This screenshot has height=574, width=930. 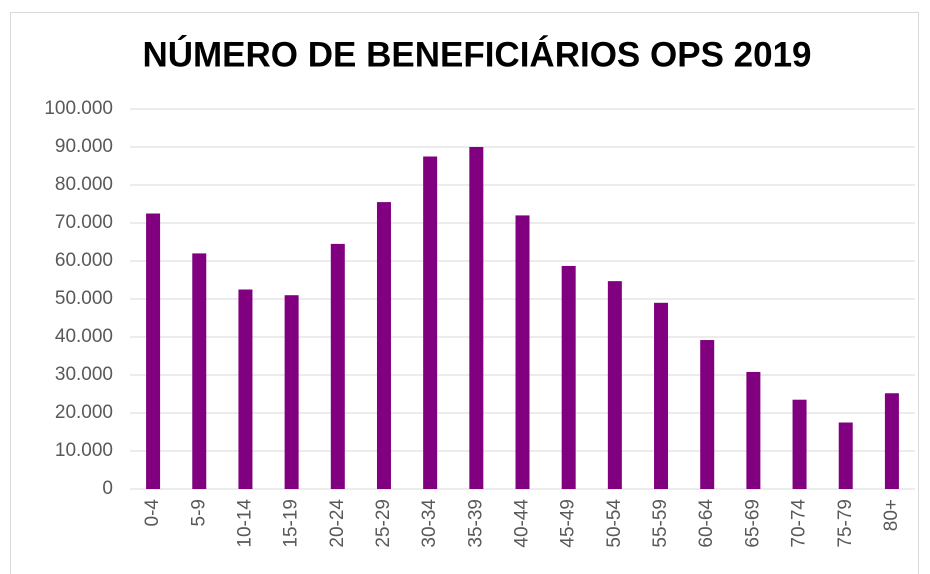 I want to click on y-tick-label: 10.000, so click(x=84, y=450).